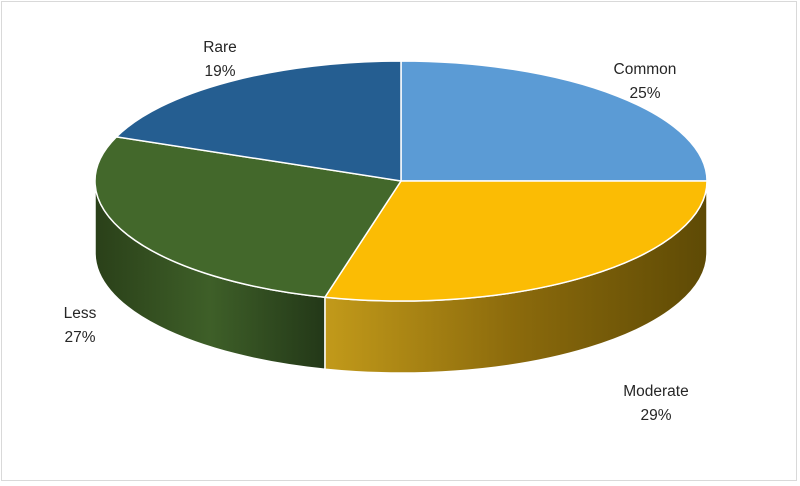 The width and height of the screenshot is (800, 486). What do you see at coordinates (655, 391) in the screenshot?
I see `label-moderate-name: Moderate` at bounding box center [655, 391].